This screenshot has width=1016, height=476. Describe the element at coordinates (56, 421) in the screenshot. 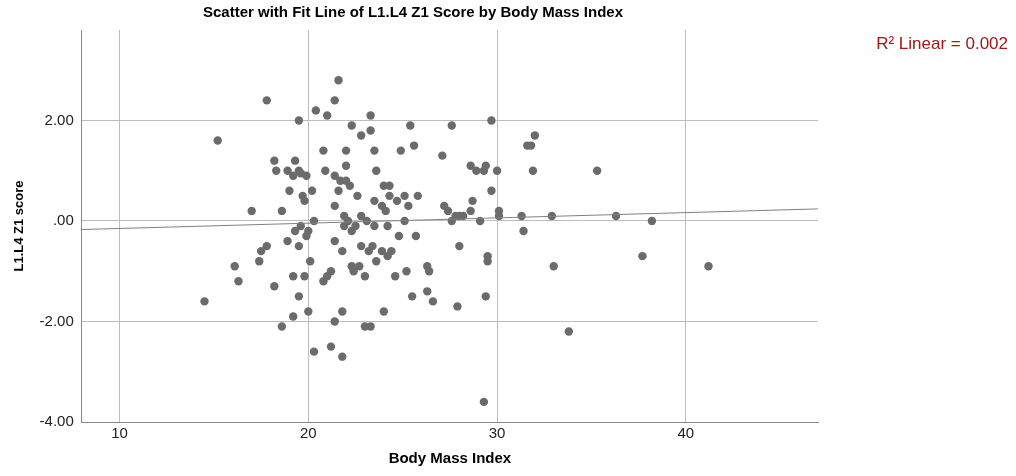

I see `y-tick-label: -4.00` at that location.